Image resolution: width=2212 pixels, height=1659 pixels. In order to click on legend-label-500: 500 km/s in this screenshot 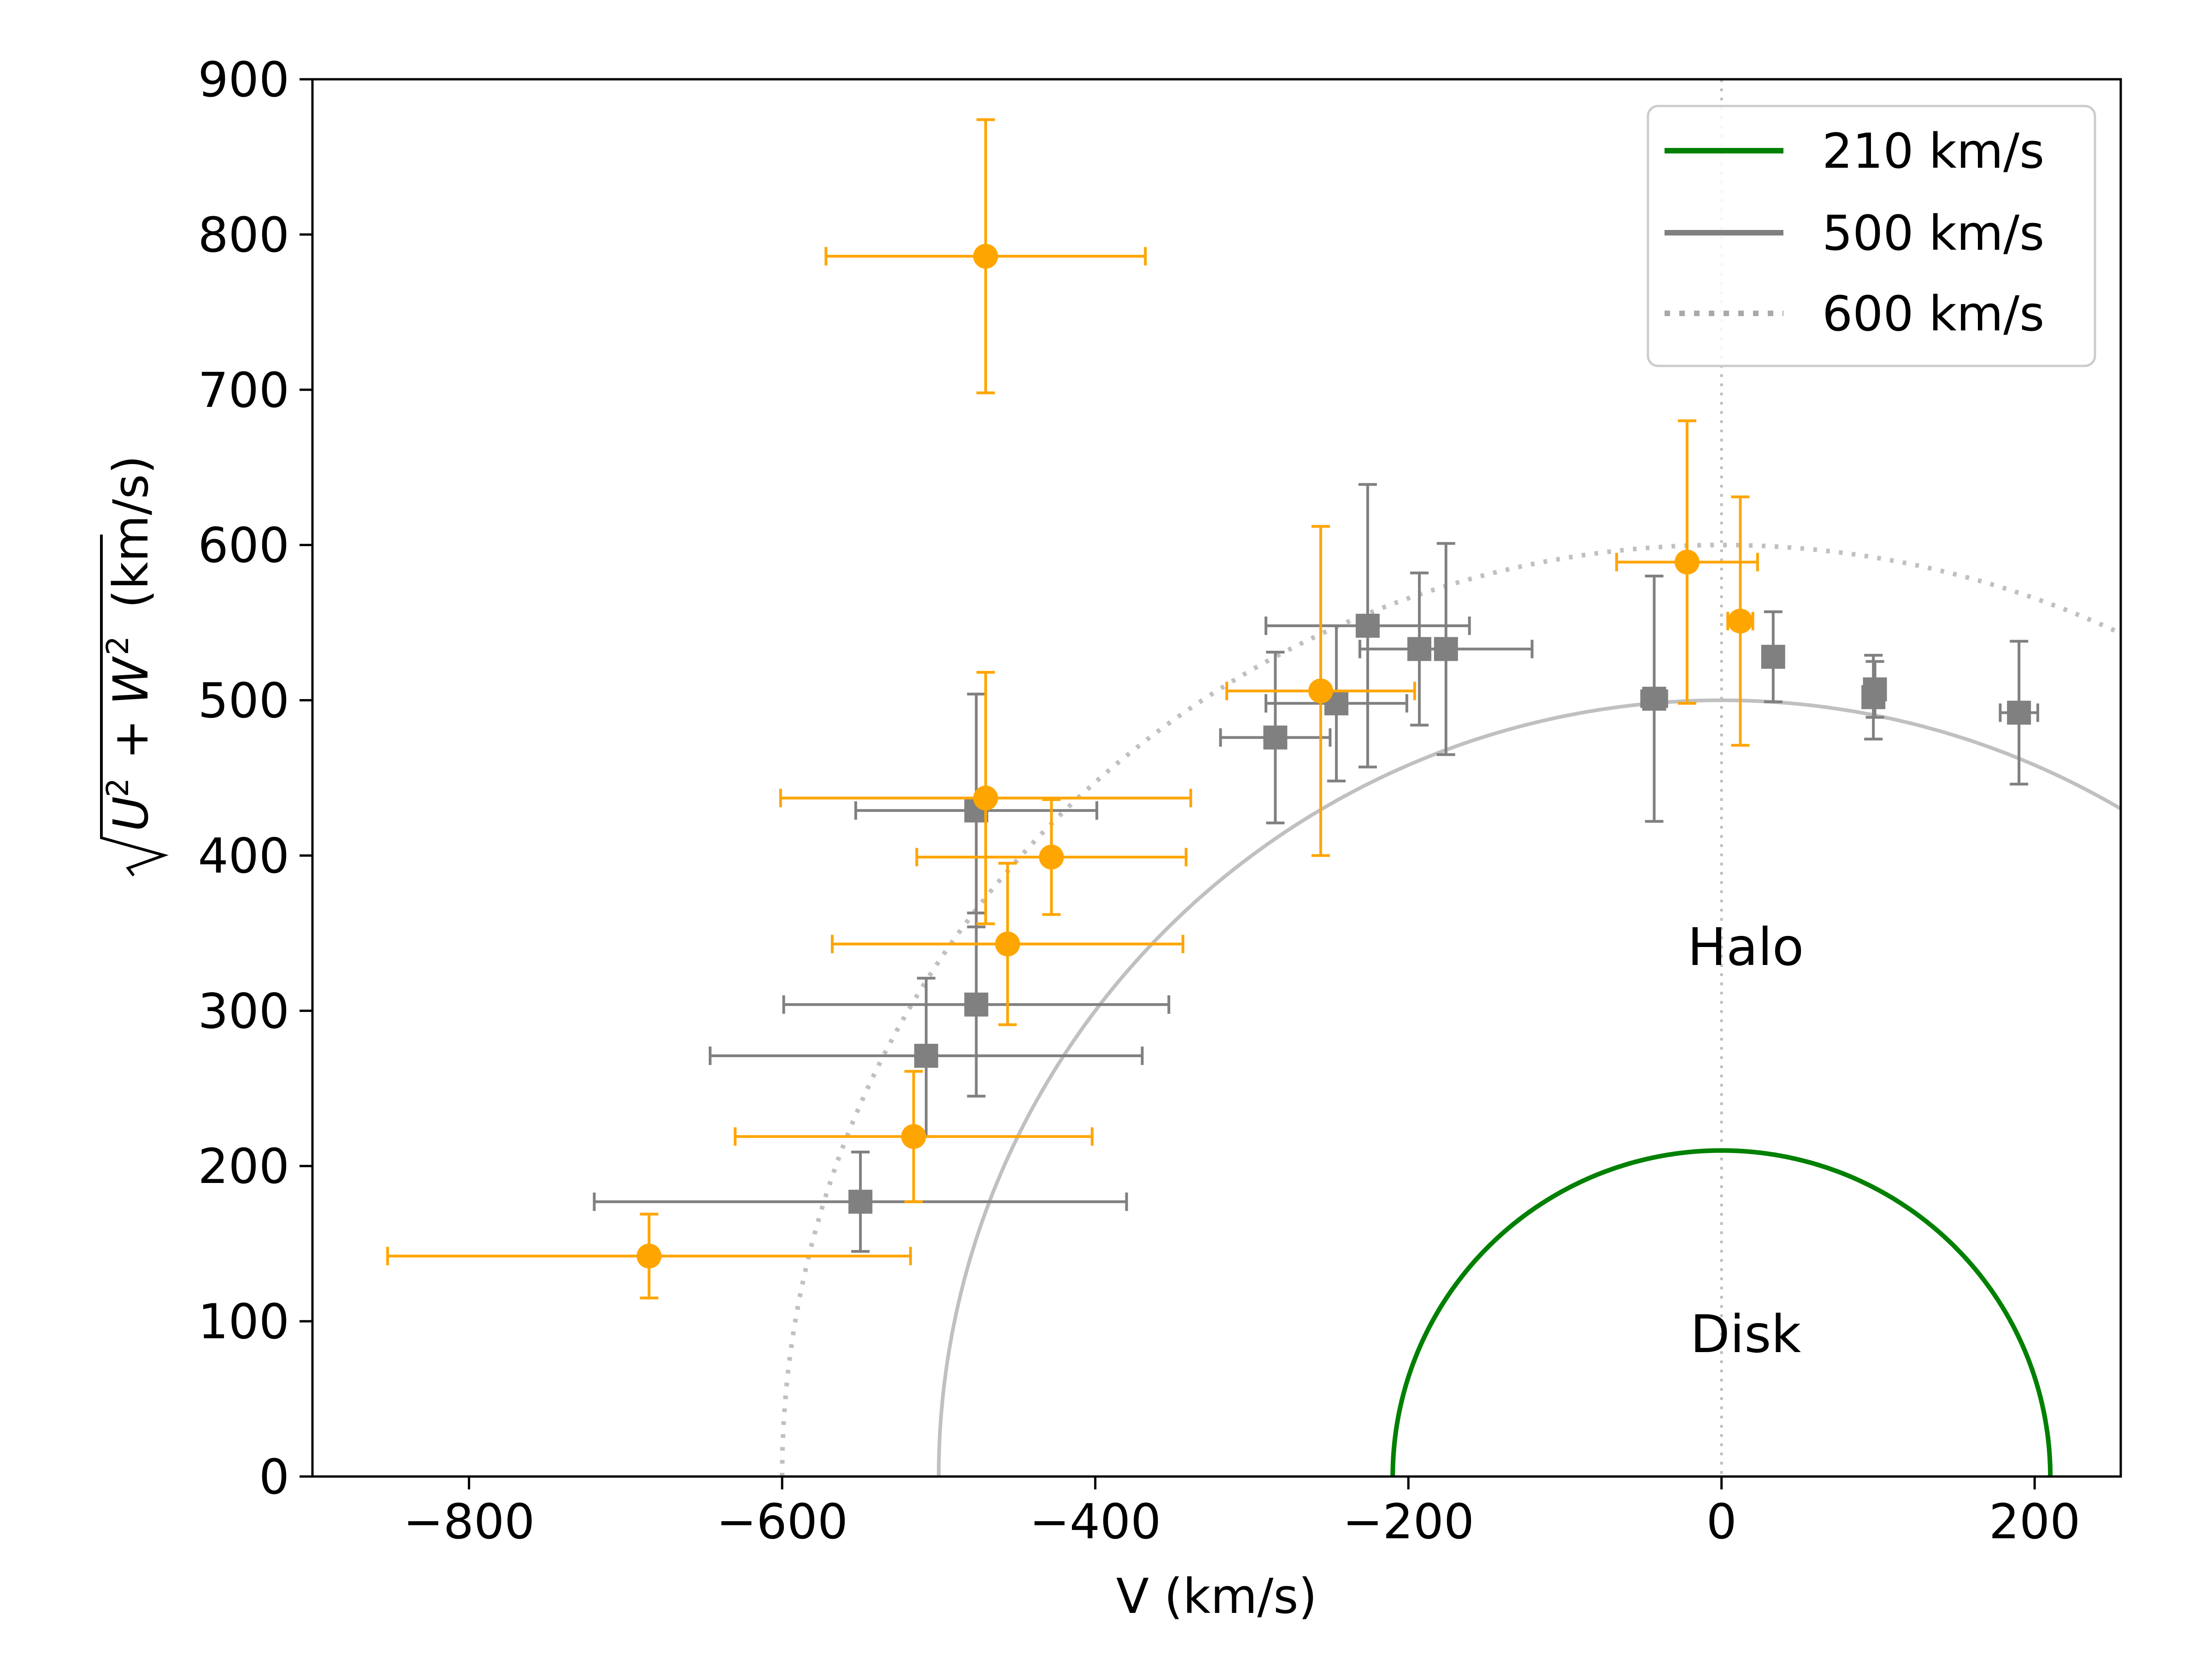, I will do `click(1933, 233)`.